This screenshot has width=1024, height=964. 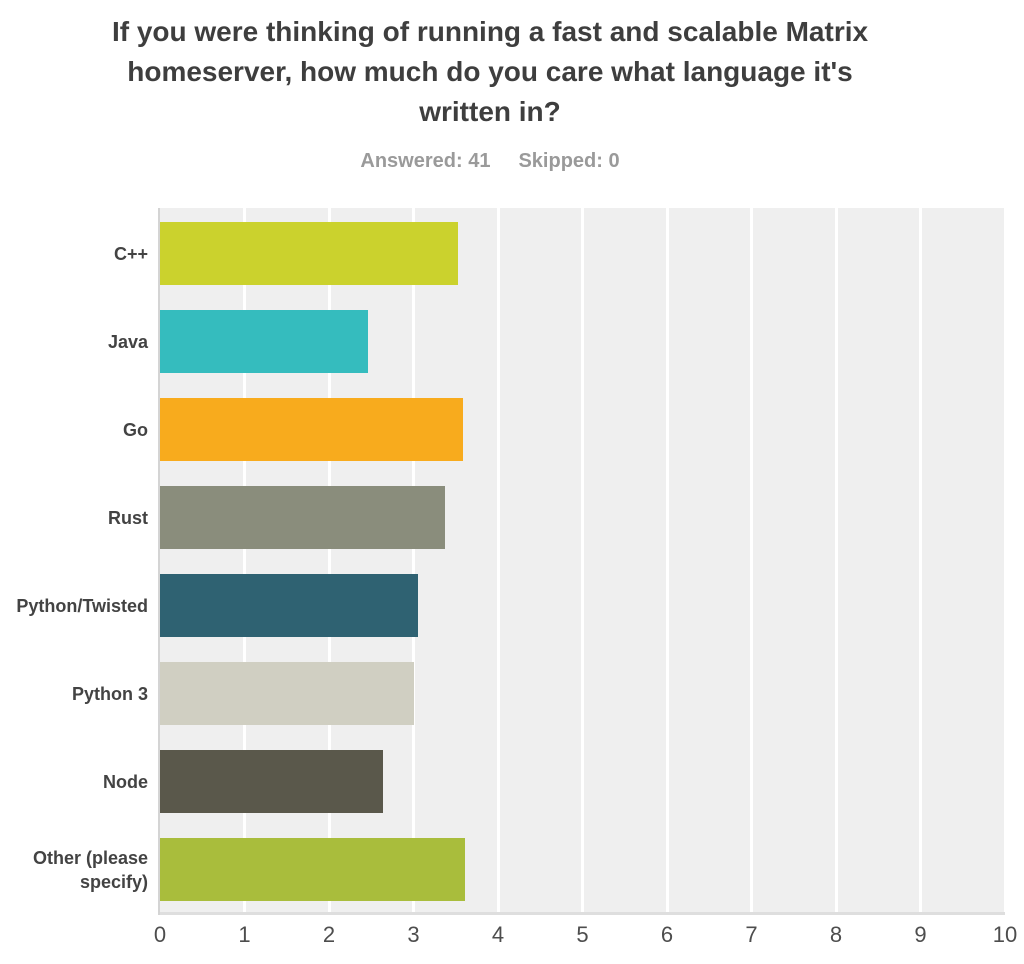 What do you see at coordinates (498, 934) in the screenshot?
I see `x-tick-label-4: 4` at bounding box center [498, 934].